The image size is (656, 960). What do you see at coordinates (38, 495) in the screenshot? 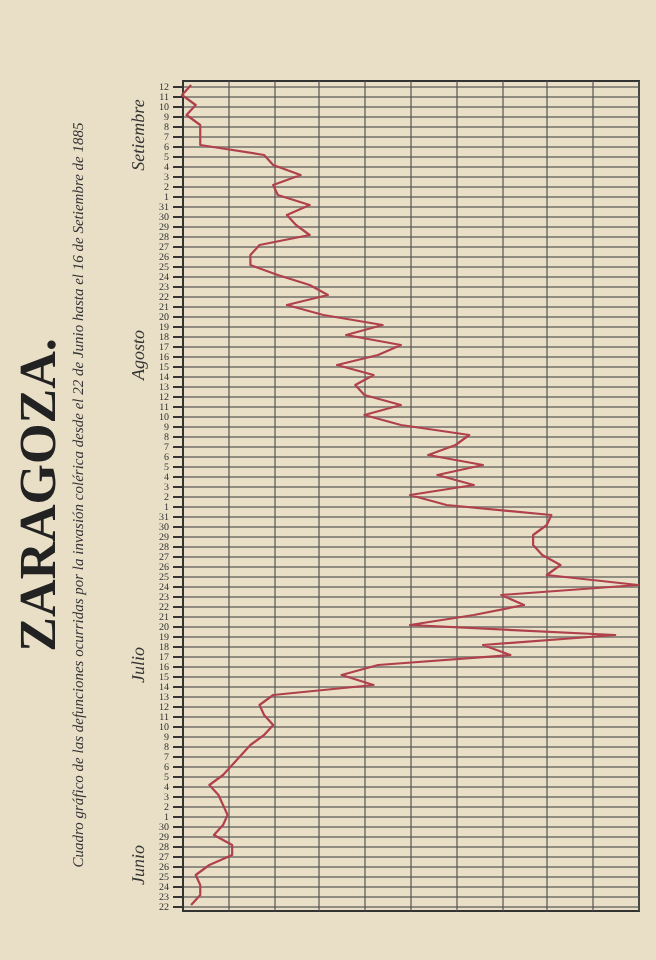
I see `text: ZARAGOZA.` at bounding box center [38, 495].